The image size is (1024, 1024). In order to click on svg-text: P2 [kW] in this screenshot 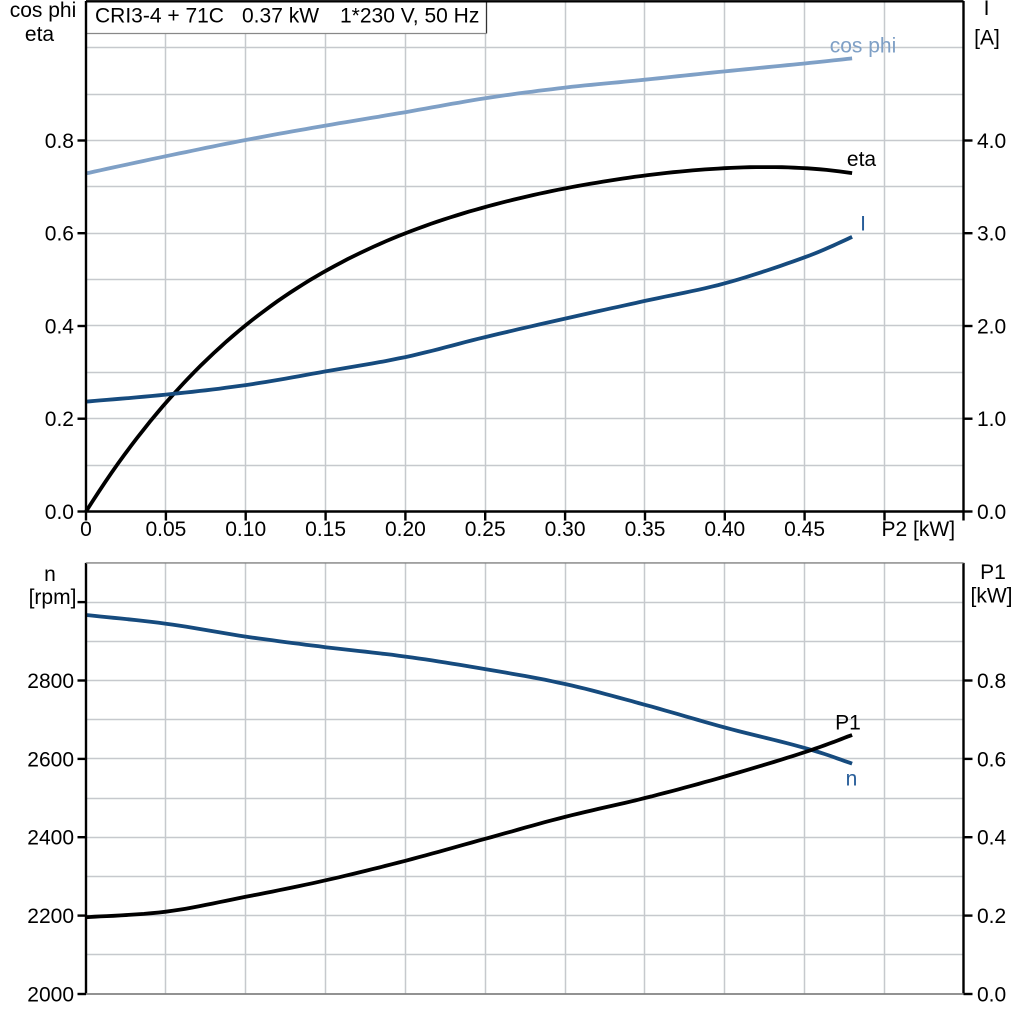, I will do `click(919, 529)`.